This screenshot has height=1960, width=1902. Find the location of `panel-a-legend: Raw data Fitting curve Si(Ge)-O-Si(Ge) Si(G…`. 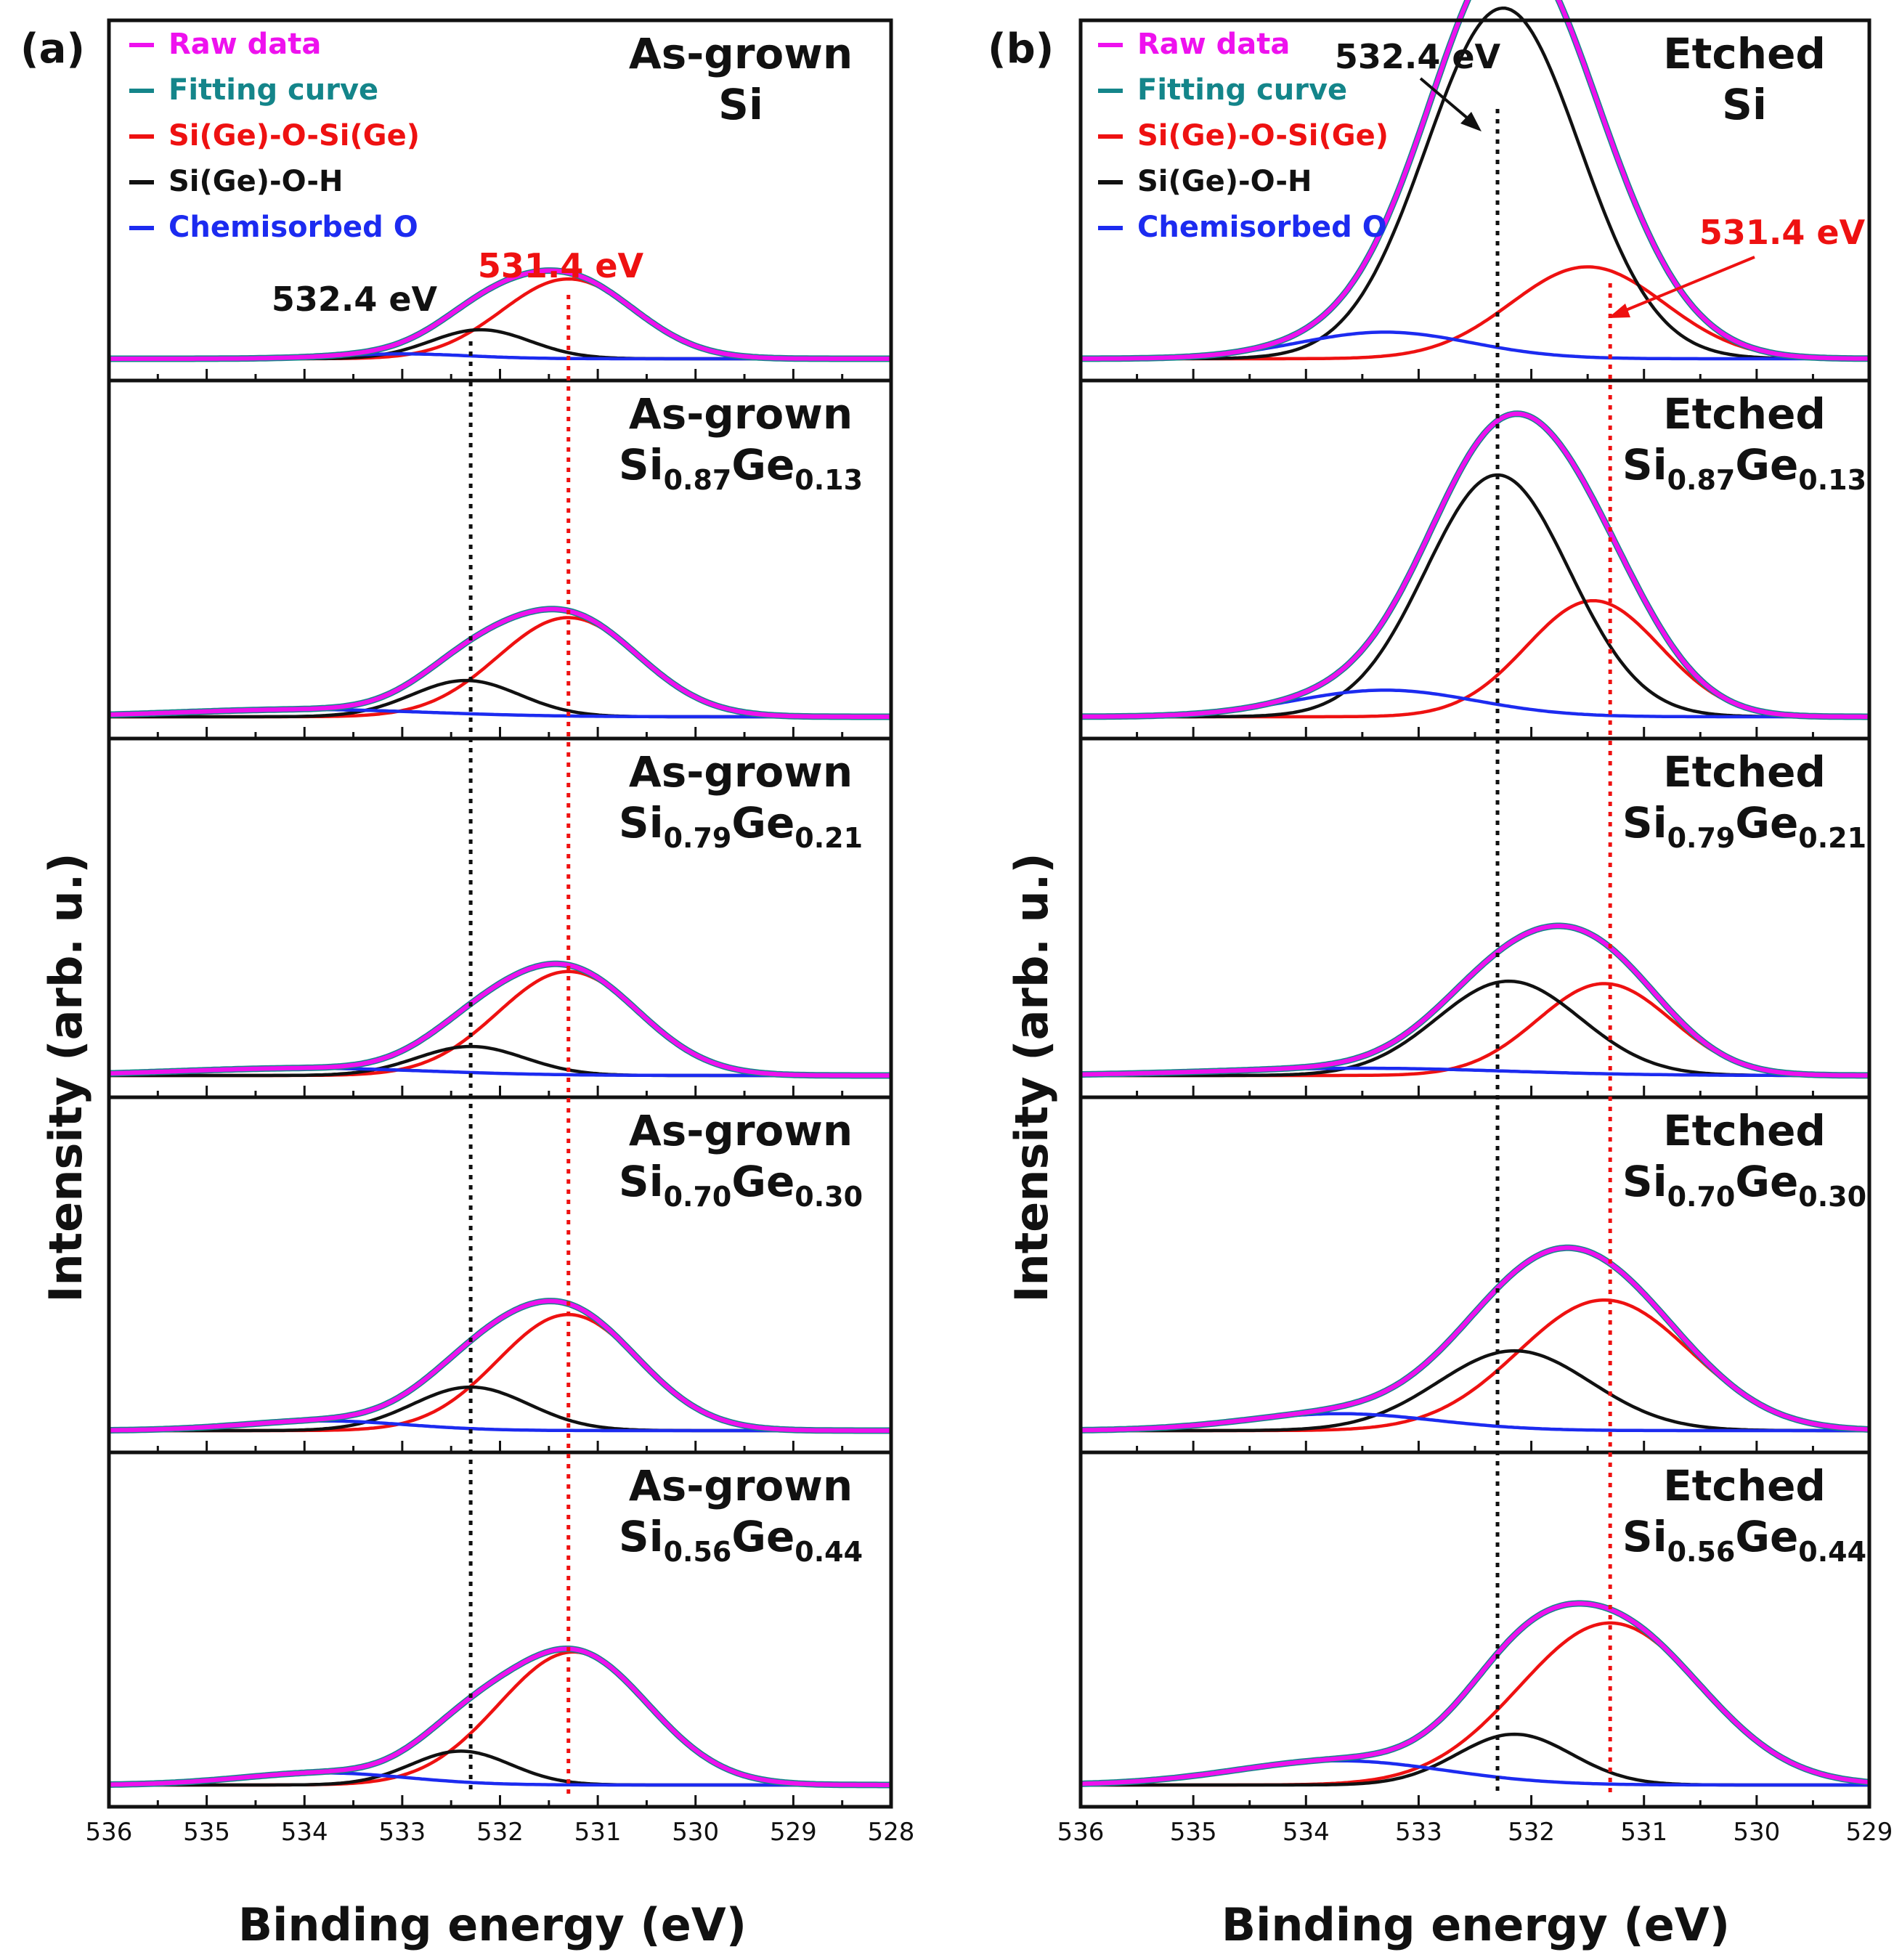

panel-a-legend: Raw data Fitting curve Si(Ge)-O-Si(Ge) Si(G… is located at coordinates (274, 136).